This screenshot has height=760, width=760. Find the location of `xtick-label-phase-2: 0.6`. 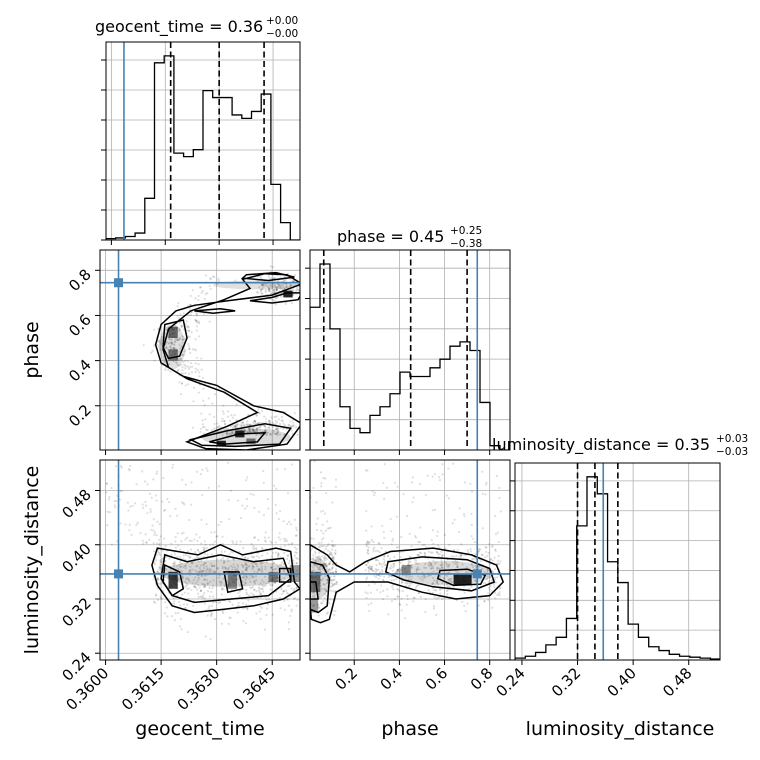

xtick-label-phase-2: 0.6 is located at coordinates (437, 679).